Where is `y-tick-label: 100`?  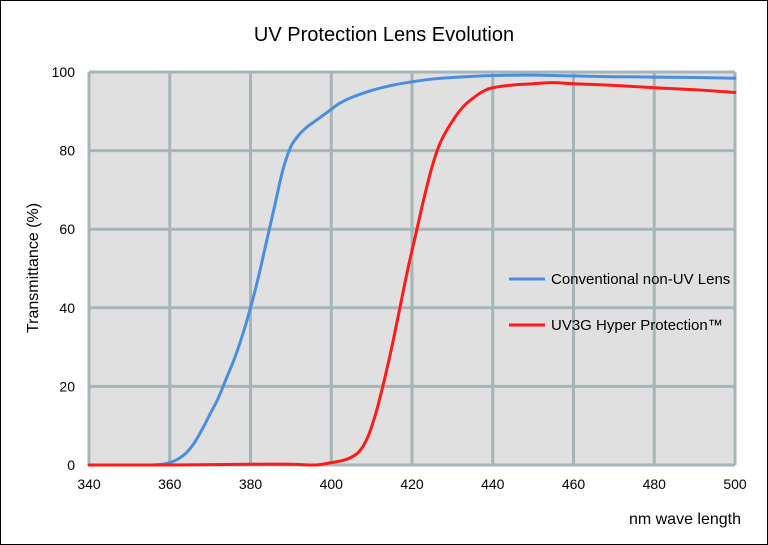
y-tick-label: 100 is located at coordinates (64, 72).